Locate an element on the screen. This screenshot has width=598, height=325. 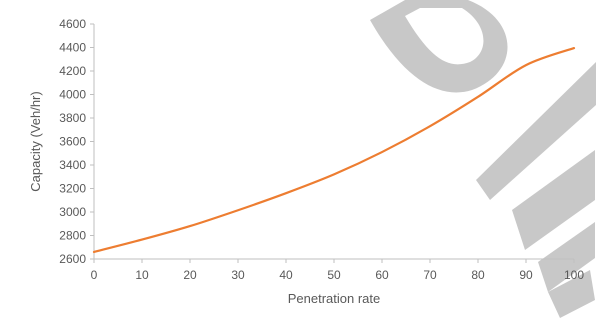
y-tick-label: 2800 is located at coordinates (72, 236).